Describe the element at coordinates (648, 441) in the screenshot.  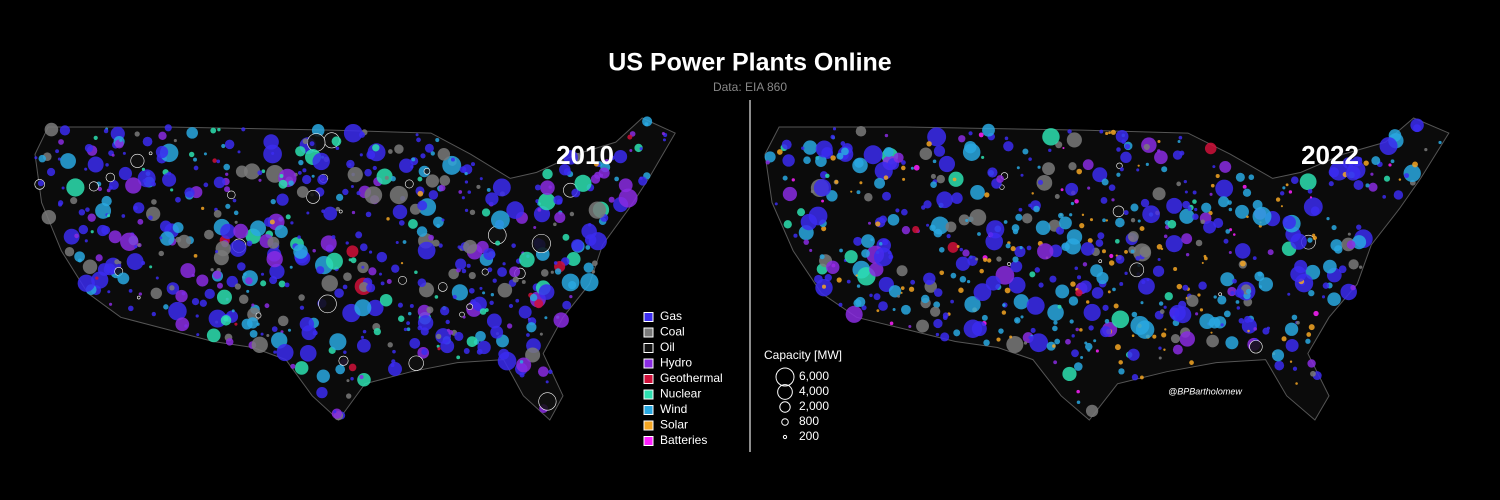
I see `legend-swatch` at that location.